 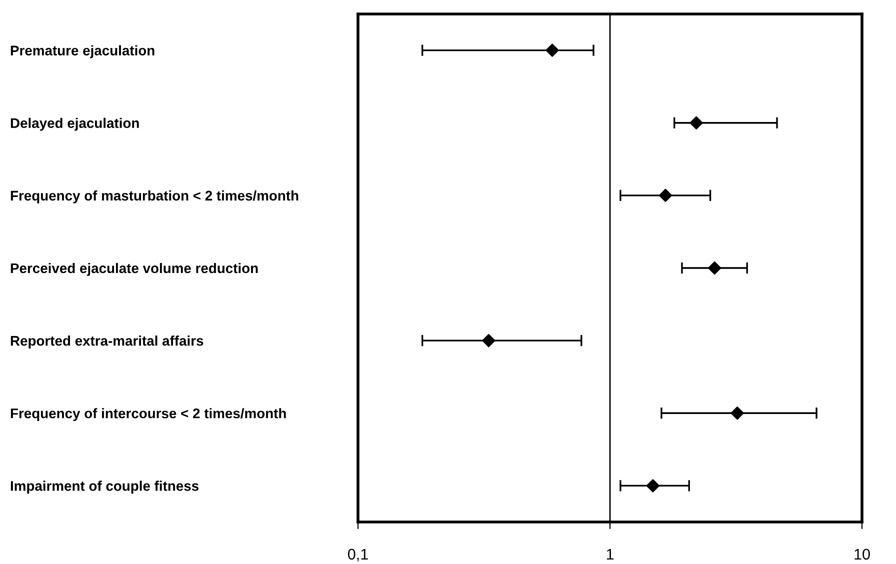 I want to click on y-tick-label: Frequency of masturbation < 2 times/month, so click(x=154, y=197).